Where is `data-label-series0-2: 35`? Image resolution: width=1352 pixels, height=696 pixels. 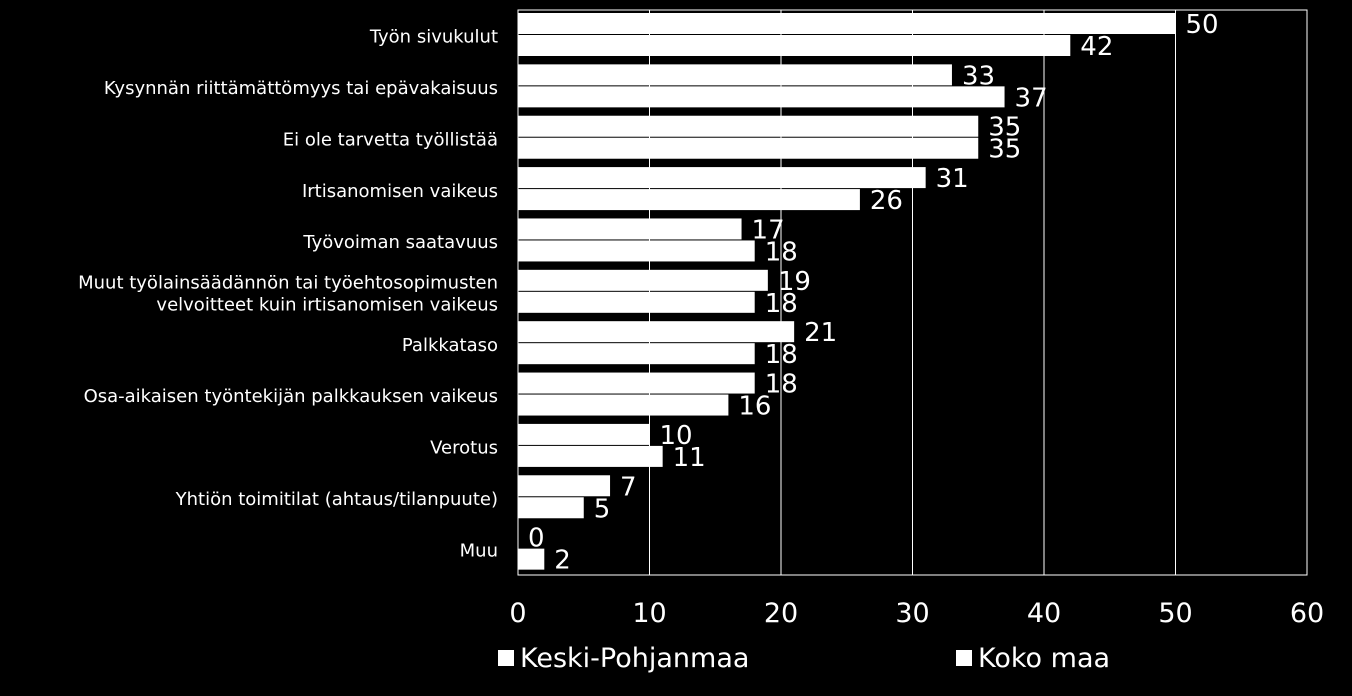
data-label-series0-2: 35 is located at coordinates (1004, 128).